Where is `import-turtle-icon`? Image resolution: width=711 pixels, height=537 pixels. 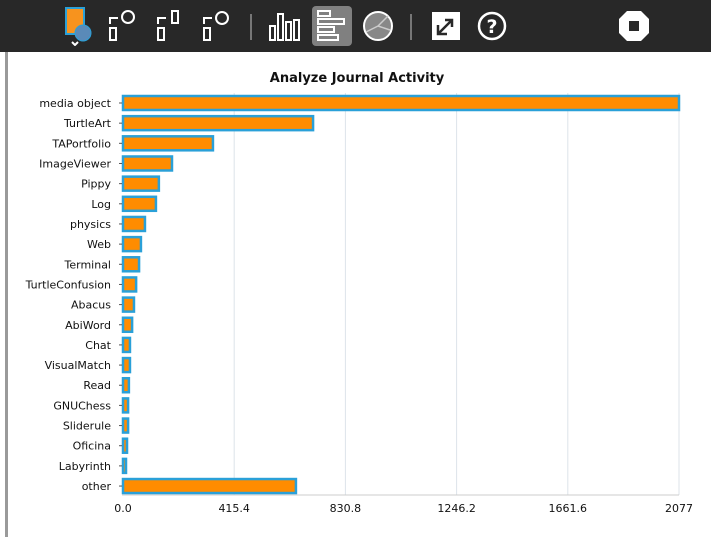
import-turtle-icon is located at coordinates (216, 26).